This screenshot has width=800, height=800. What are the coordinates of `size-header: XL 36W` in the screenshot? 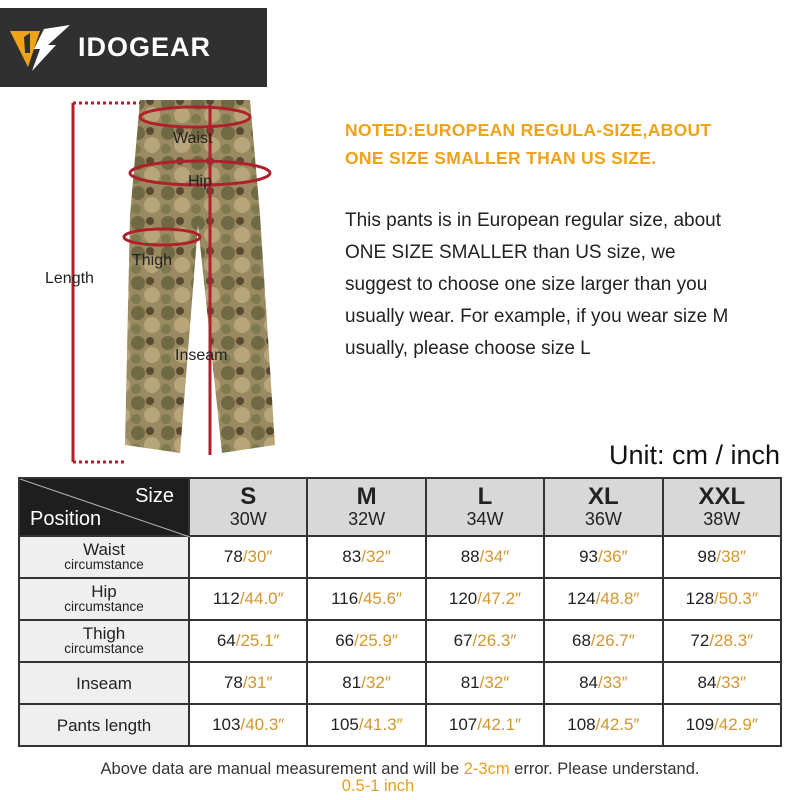 It's located at (603, 507).